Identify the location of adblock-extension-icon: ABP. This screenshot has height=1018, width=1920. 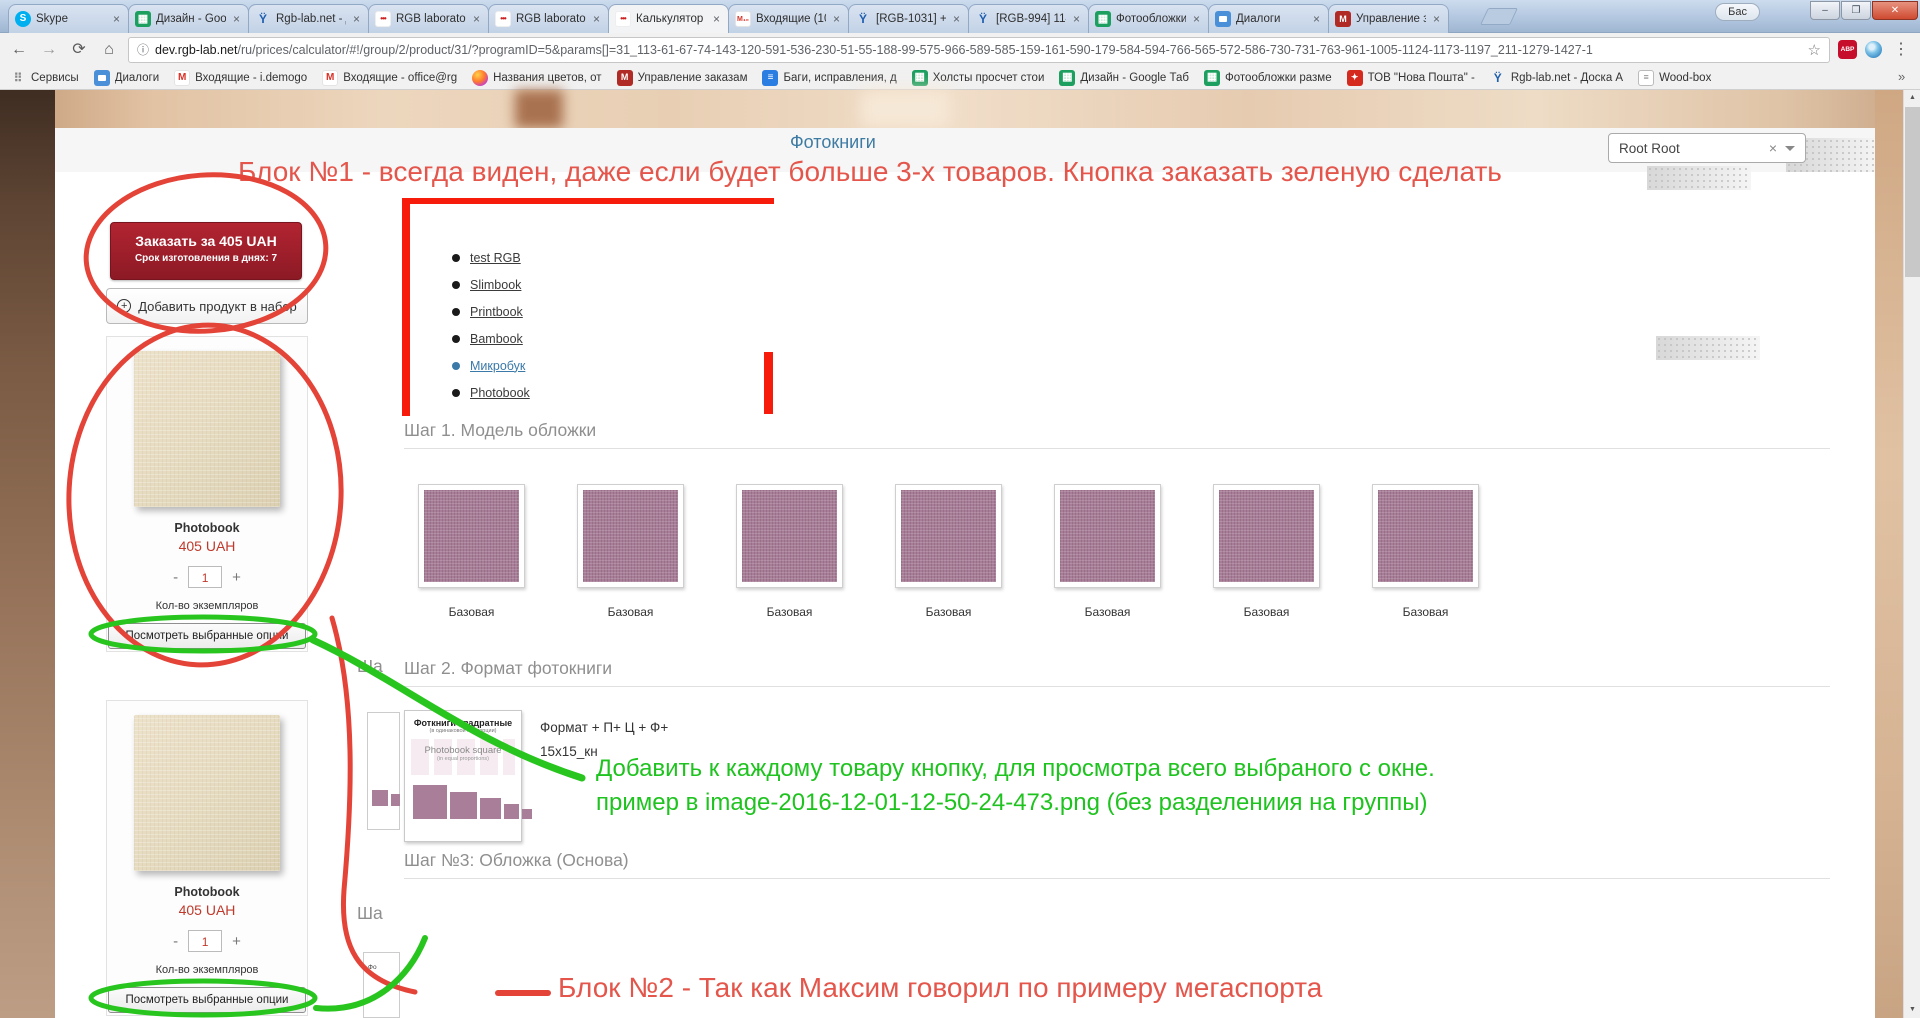
(1847, 49).